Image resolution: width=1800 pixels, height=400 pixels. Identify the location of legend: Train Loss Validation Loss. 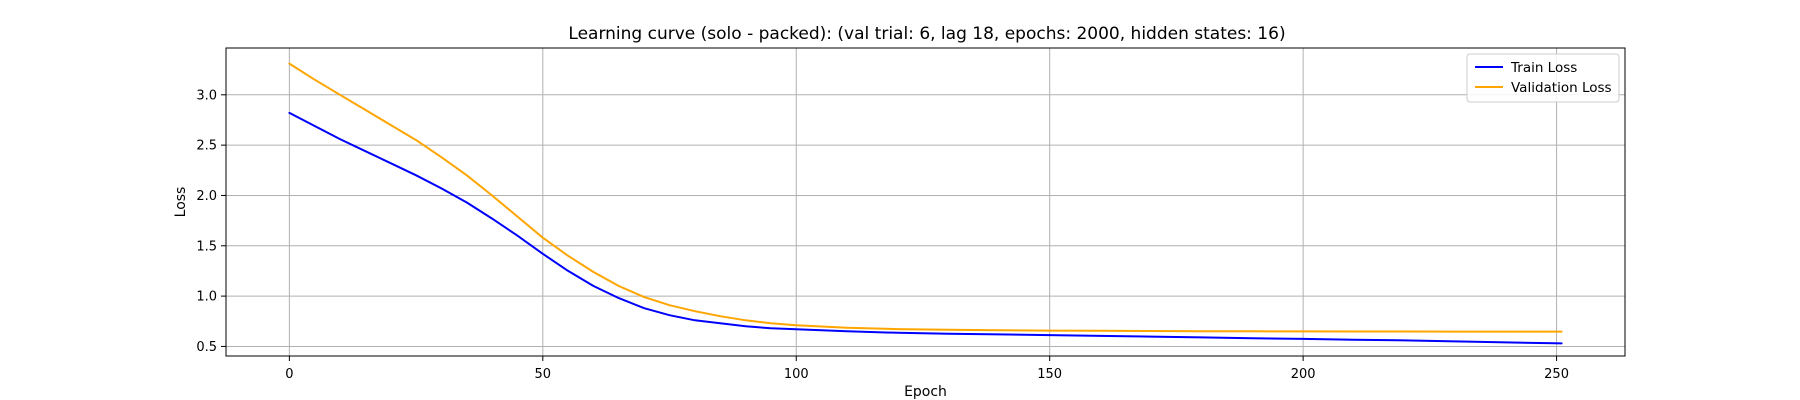
(1543, 78).